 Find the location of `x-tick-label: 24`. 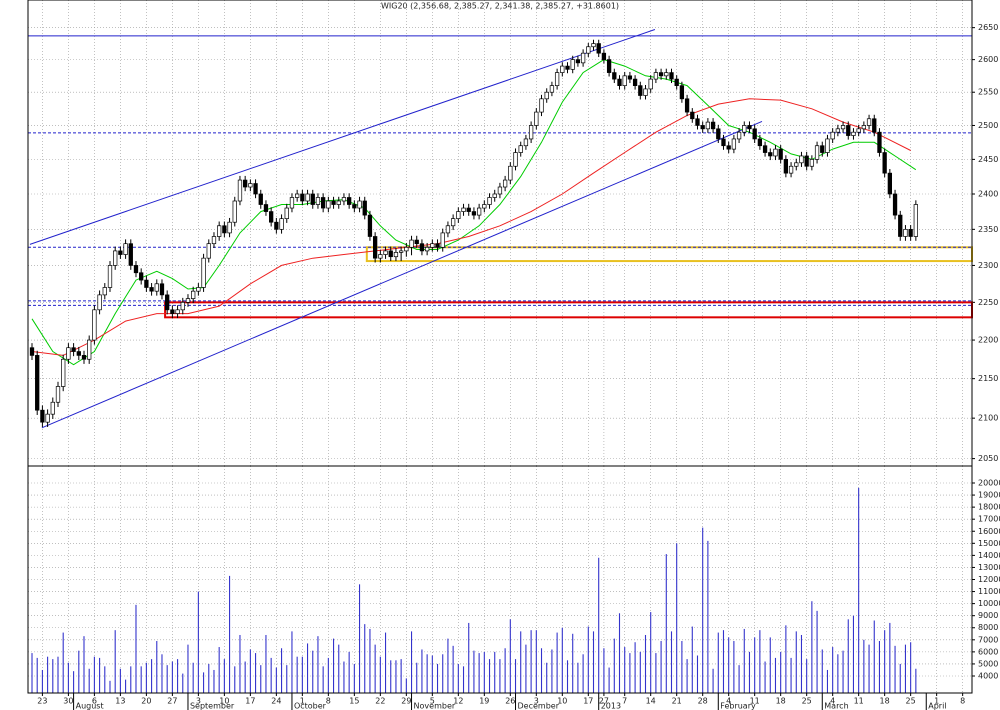

x-tick-label: 24 is located at coordinates (276, 701).